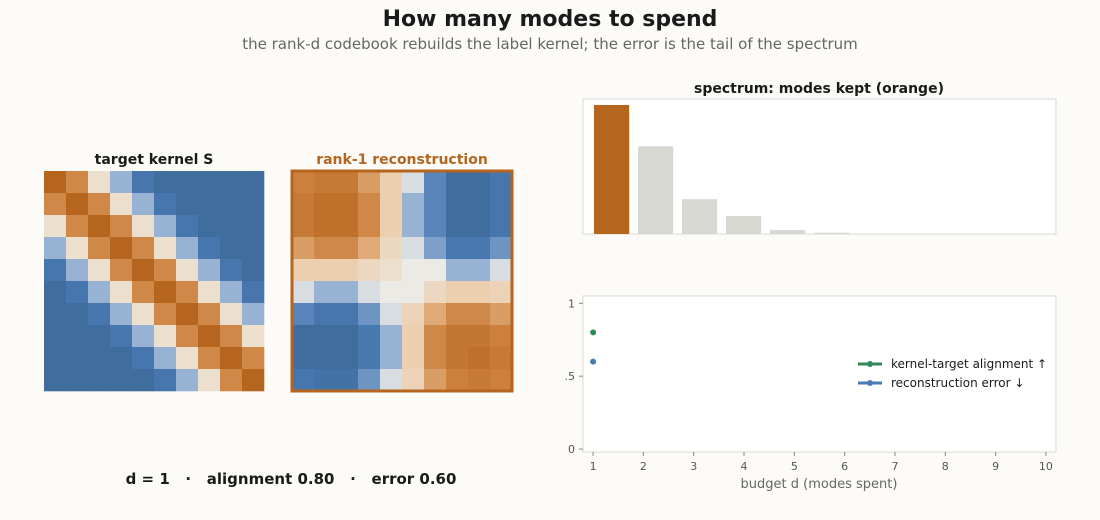  I want to click on x-tick-label: 1, so click(593, 466).